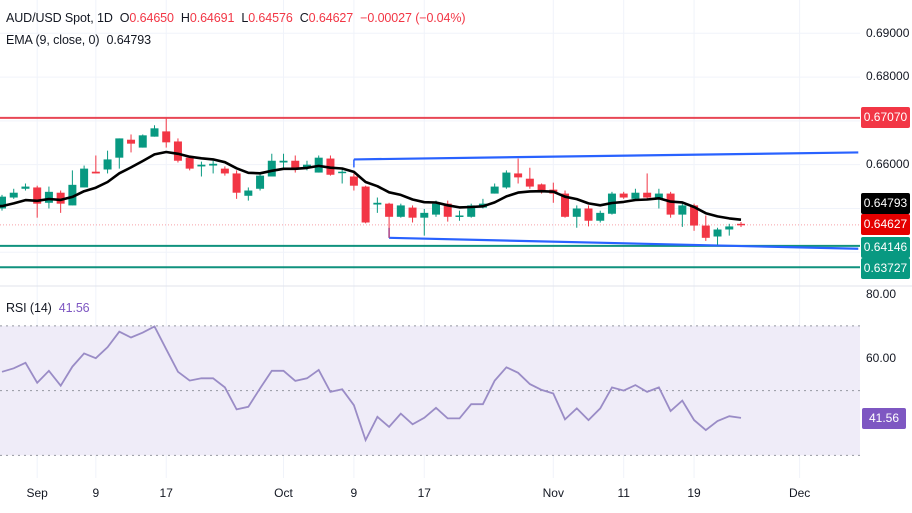 Image resolution: width=912 pixels, height=513 pixels. What do you see at coordinates (885, 224) in the screenshot?
I see `last-price-badge: 0.64627` at bounding box center [885, 224].